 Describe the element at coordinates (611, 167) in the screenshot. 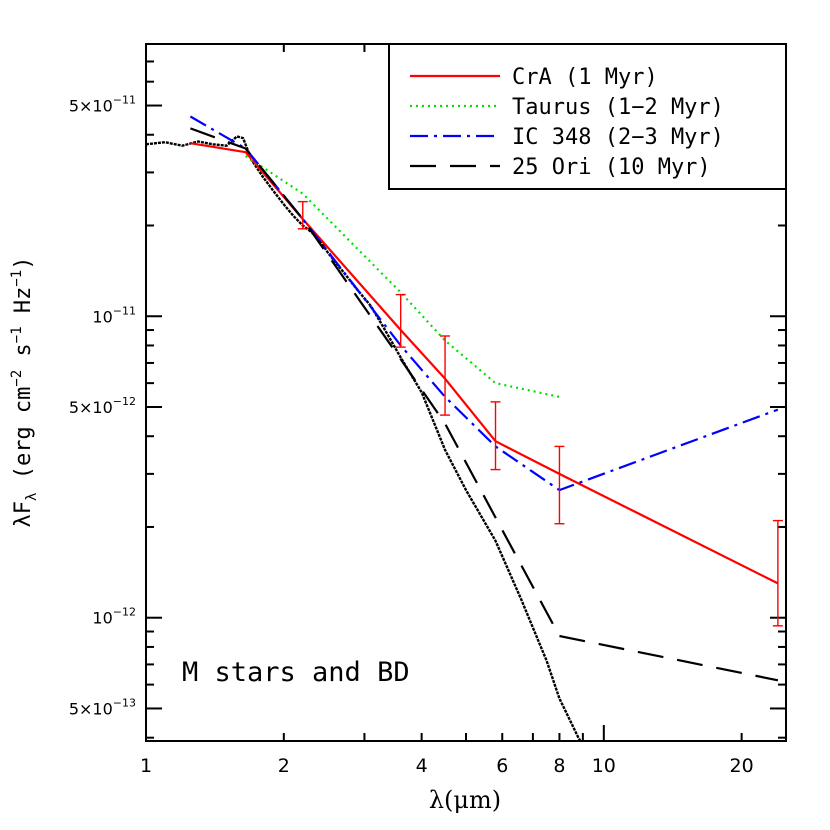

I see `legend-label: 25 Ori (10 Myr)` at that location.